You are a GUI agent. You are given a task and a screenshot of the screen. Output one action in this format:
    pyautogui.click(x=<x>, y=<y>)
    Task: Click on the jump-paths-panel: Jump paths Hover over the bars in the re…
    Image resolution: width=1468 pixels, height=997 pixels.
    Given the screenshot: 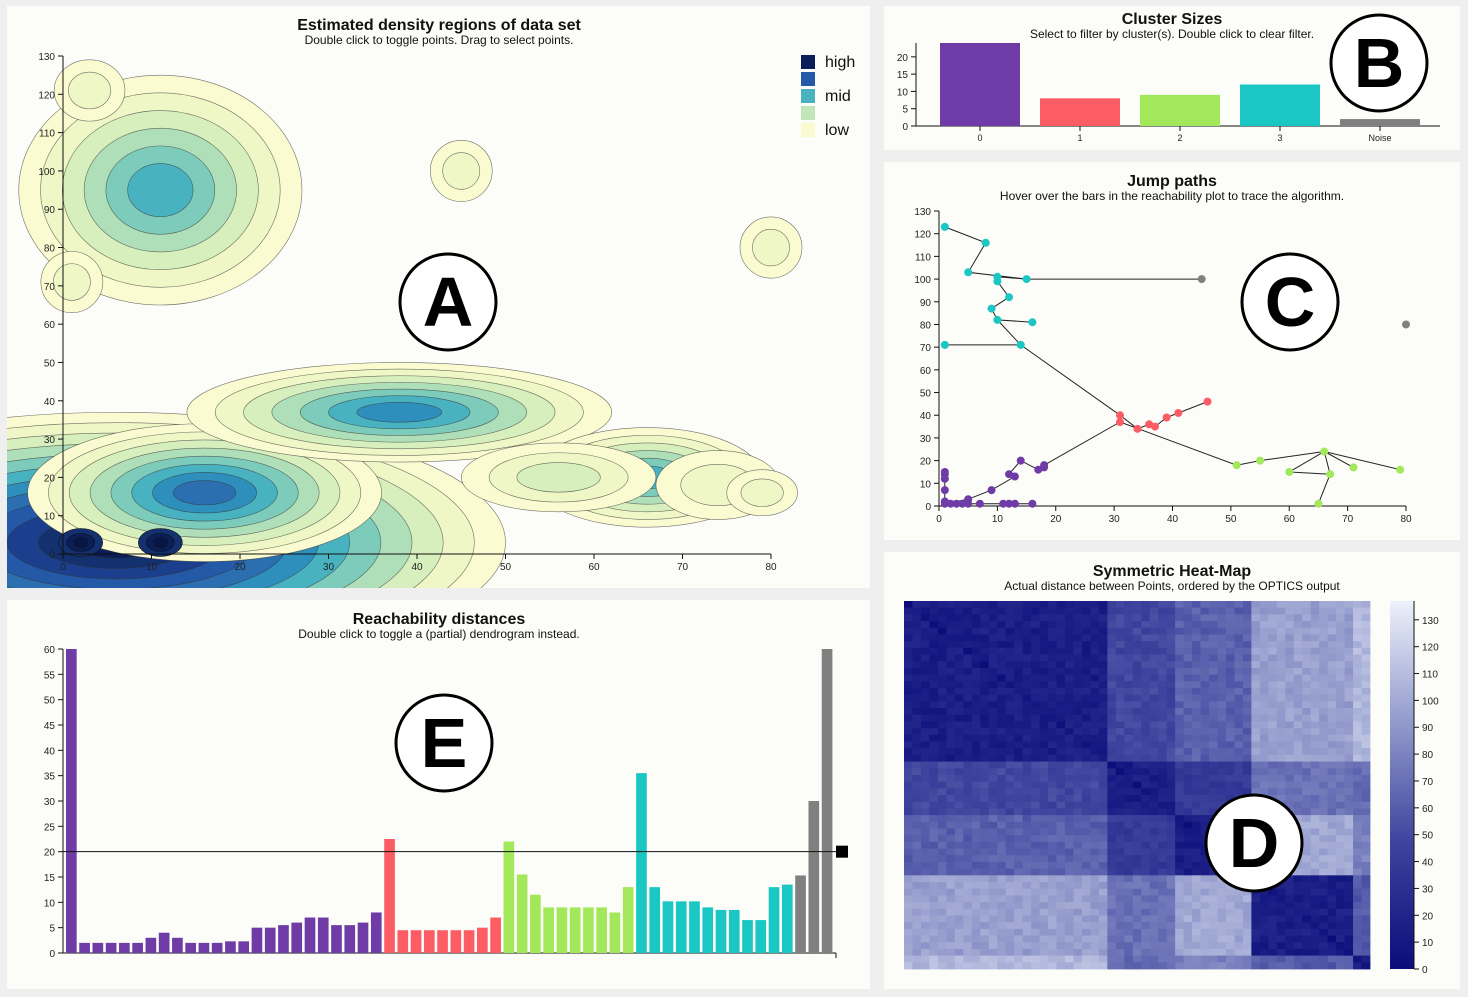 What is the action you would take?
    pyautogui.click(x=1172, y=351)
    